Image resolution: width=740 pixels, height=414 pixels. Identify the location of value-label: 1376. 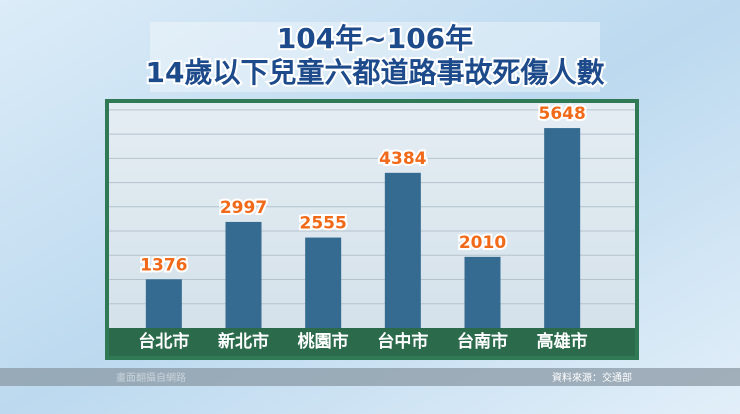
(163, 265).